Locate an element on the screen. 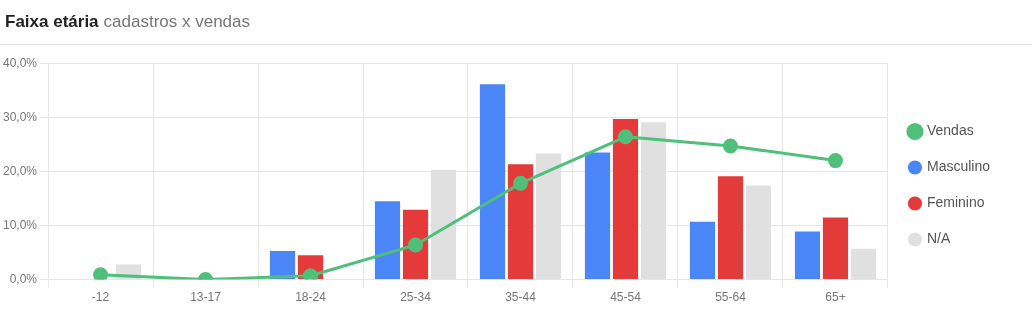 This screenshot has height=309, width=1032. y-tick-label: 40,0% is located at coordinates (20, 62).